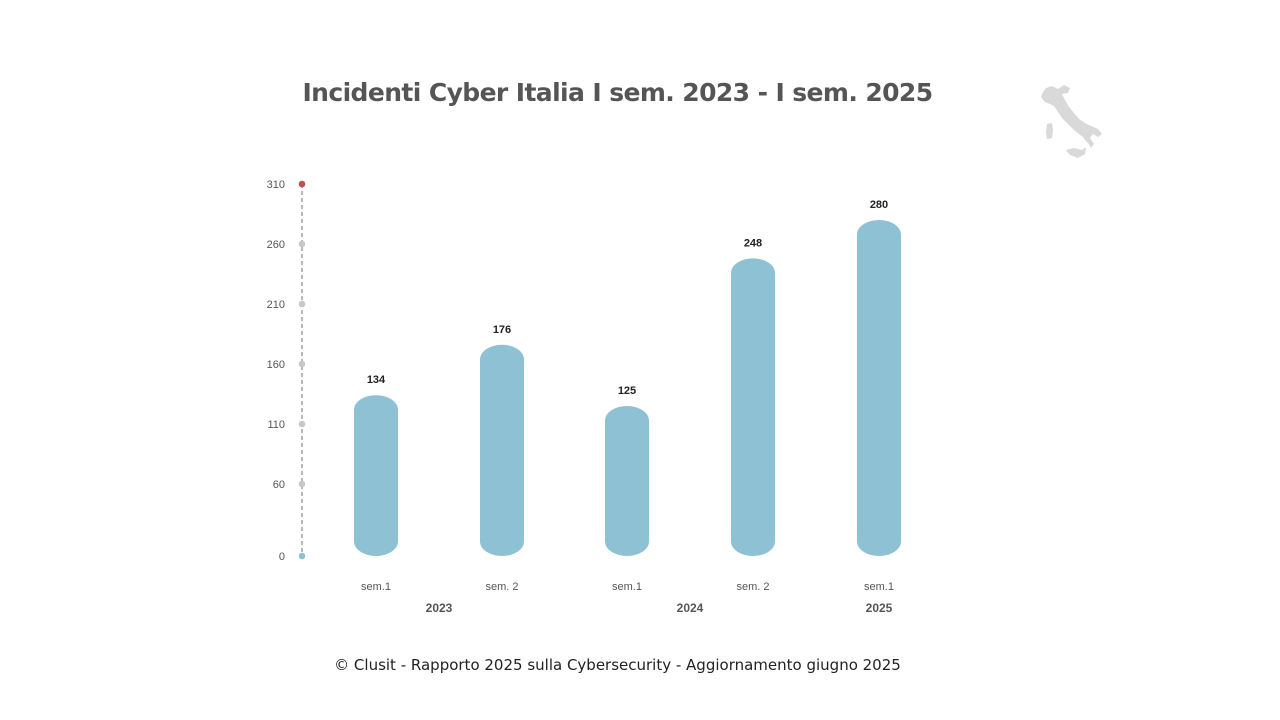 This screenshot has height=720, width=1280. I want to click on x-group-label: 2023, so click(439, 608).